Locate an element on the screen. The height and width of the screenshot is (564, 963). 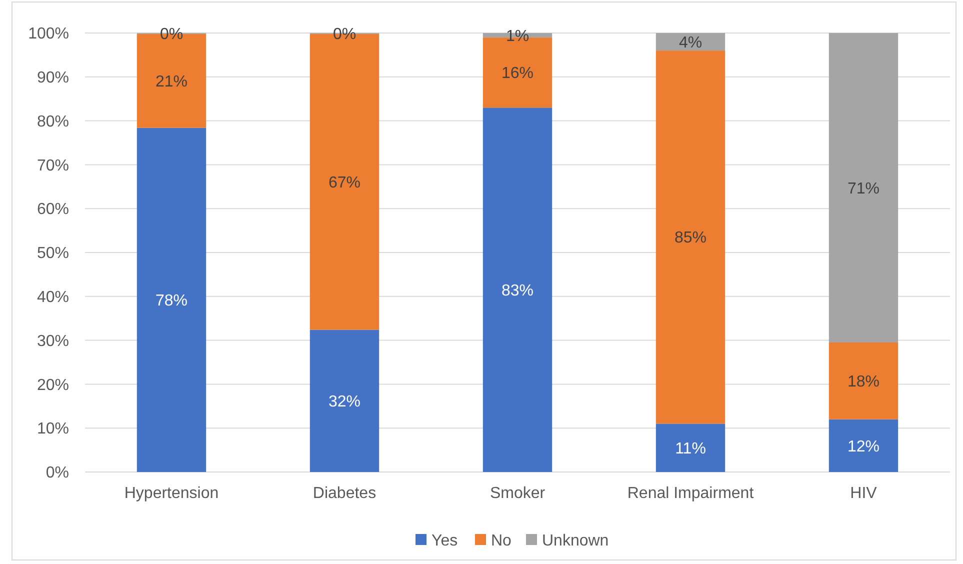
x-tick-label: Diabetes is located at coordinates (344, 493).